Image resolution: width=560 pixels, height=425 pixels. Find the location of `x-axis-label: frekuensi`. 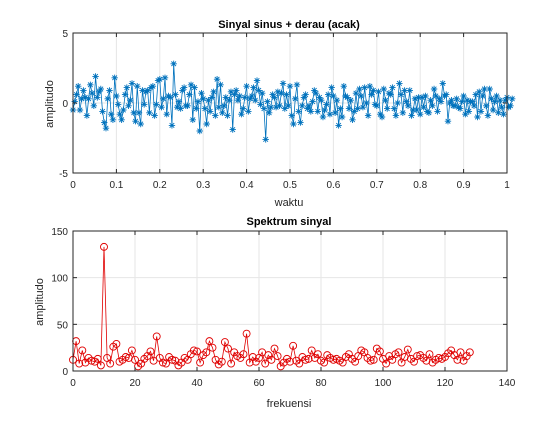

x-axis-label: frekuensi is located at coordinates (289, 404).